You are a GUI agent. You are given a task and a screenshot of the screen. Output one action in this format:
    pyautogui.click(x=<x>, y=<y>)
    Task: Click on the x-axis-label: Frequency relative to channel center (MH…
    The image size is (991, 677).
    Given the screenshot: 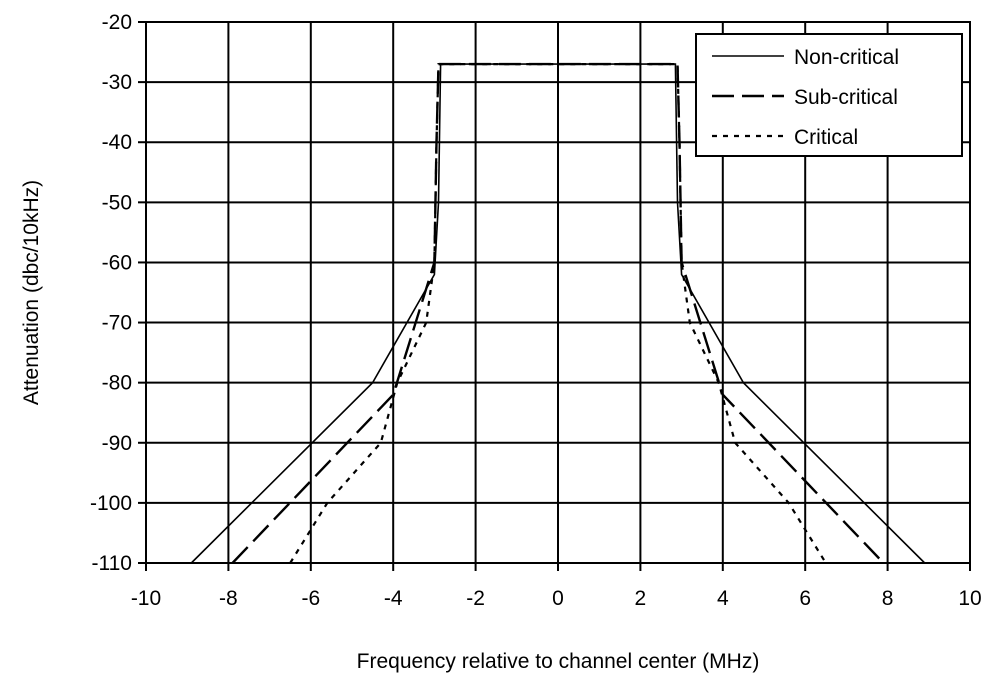 What is the action you would take?
    pyautogui.click(x=558, y=661)
    